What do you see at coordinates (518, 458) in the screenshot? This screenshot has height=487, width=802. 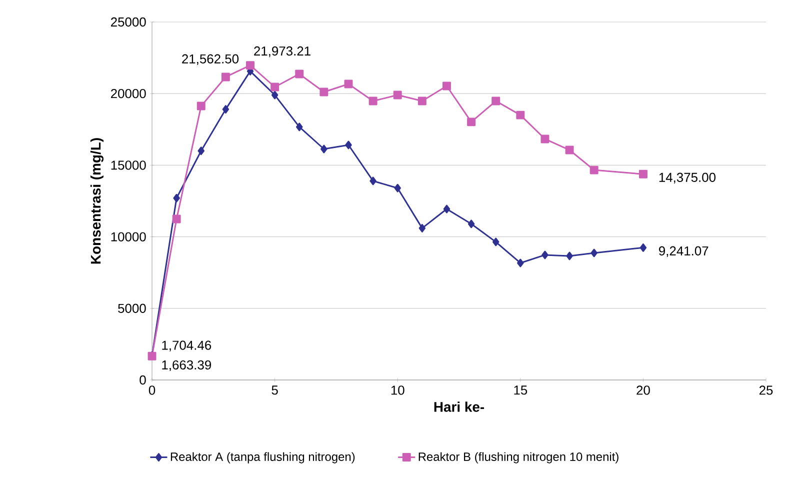 I see `legend-label: Reaktor B (flushing nitrogen 10 menit)` at bounding box center [518, 458].